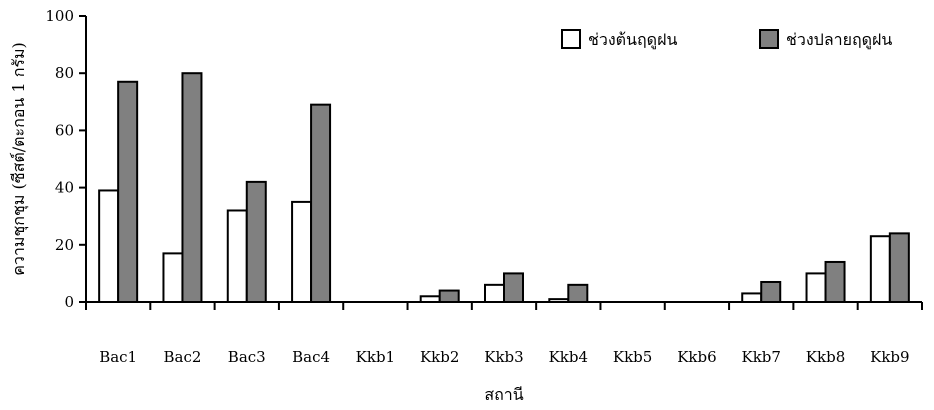 This screenshot has width=934, height=410. What do you see at coordinates (59, 16) in the screenshot?
I see `y-tick-label: 100` at bounding box center [59, 16].